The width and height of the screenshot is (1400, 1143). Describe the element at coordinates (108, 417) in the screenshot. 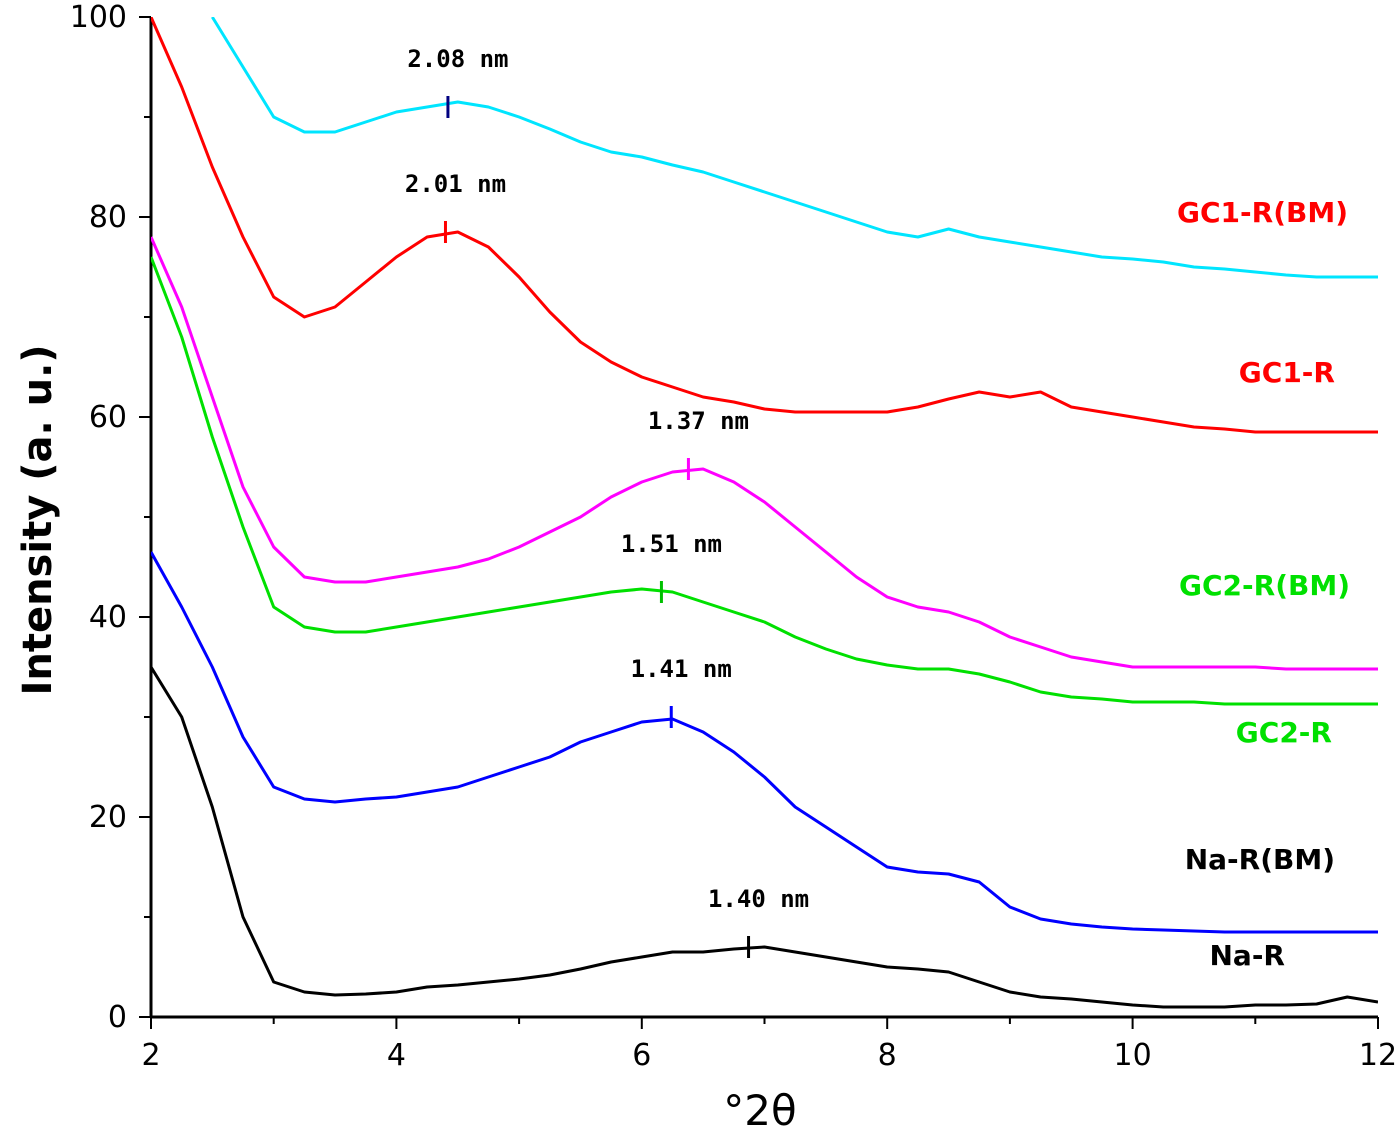

I see `y-tick-label: 60` at that location.